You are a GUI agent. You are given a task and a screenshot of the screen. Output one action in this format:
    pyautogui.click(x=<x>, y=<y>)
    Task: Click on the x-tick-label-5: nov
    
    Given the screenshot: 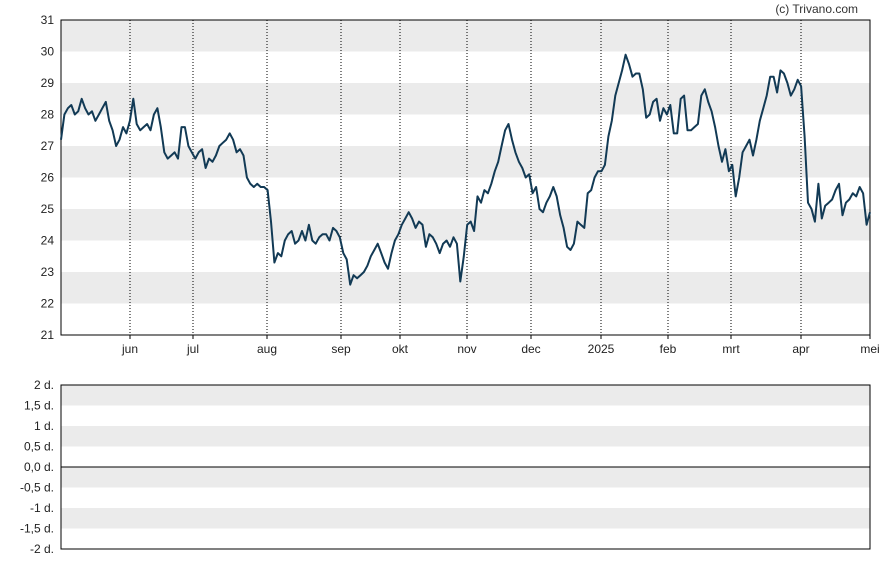 What is the action you would take?
    pyautogui.click(x=466, y=349)
    